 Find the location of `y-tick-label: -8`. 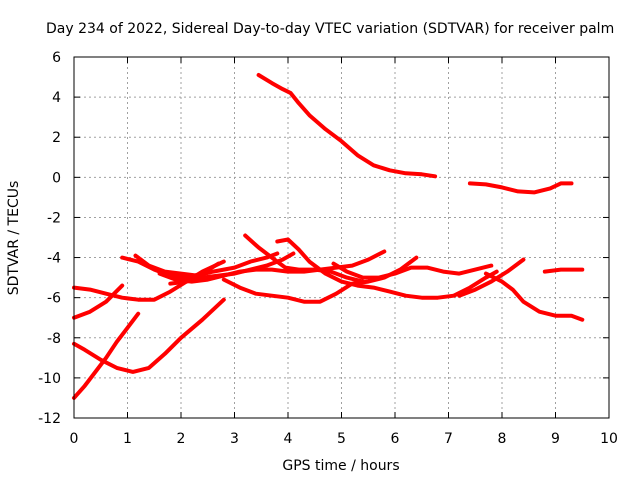

y-tick-label: -8 is located at coordinates (54, 339).